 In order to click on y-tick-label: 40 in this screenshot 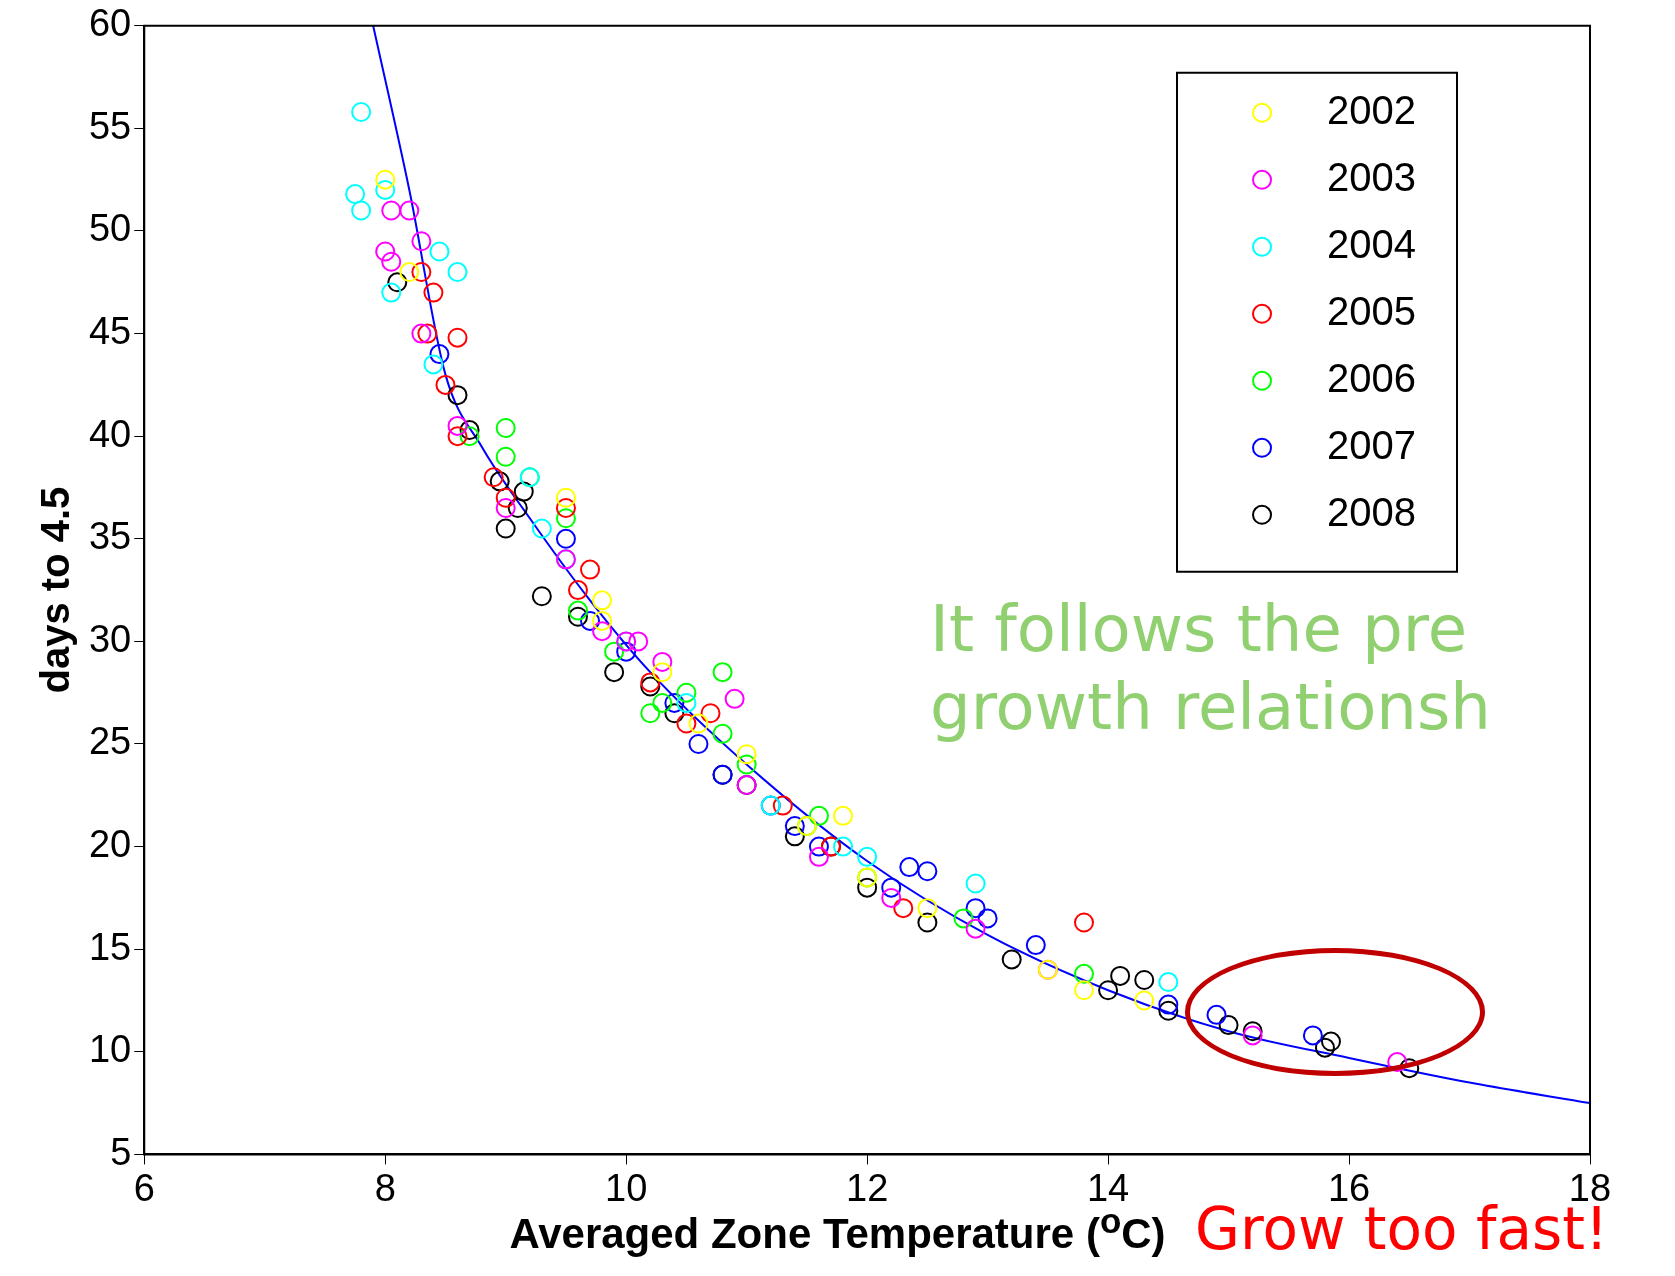, I will do `click(110, 433)`.